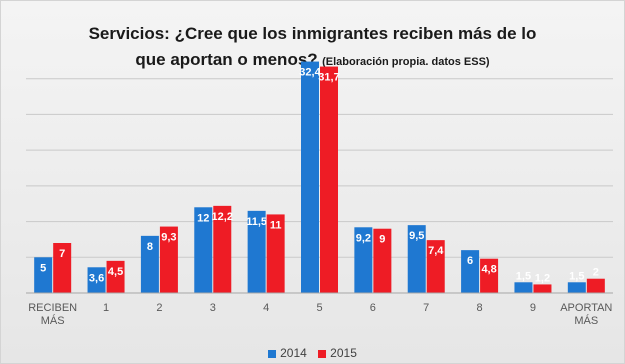  Describe the element at coordinates (470, 261) in the screenshot. I see `data-label-2014: 6` at that location.